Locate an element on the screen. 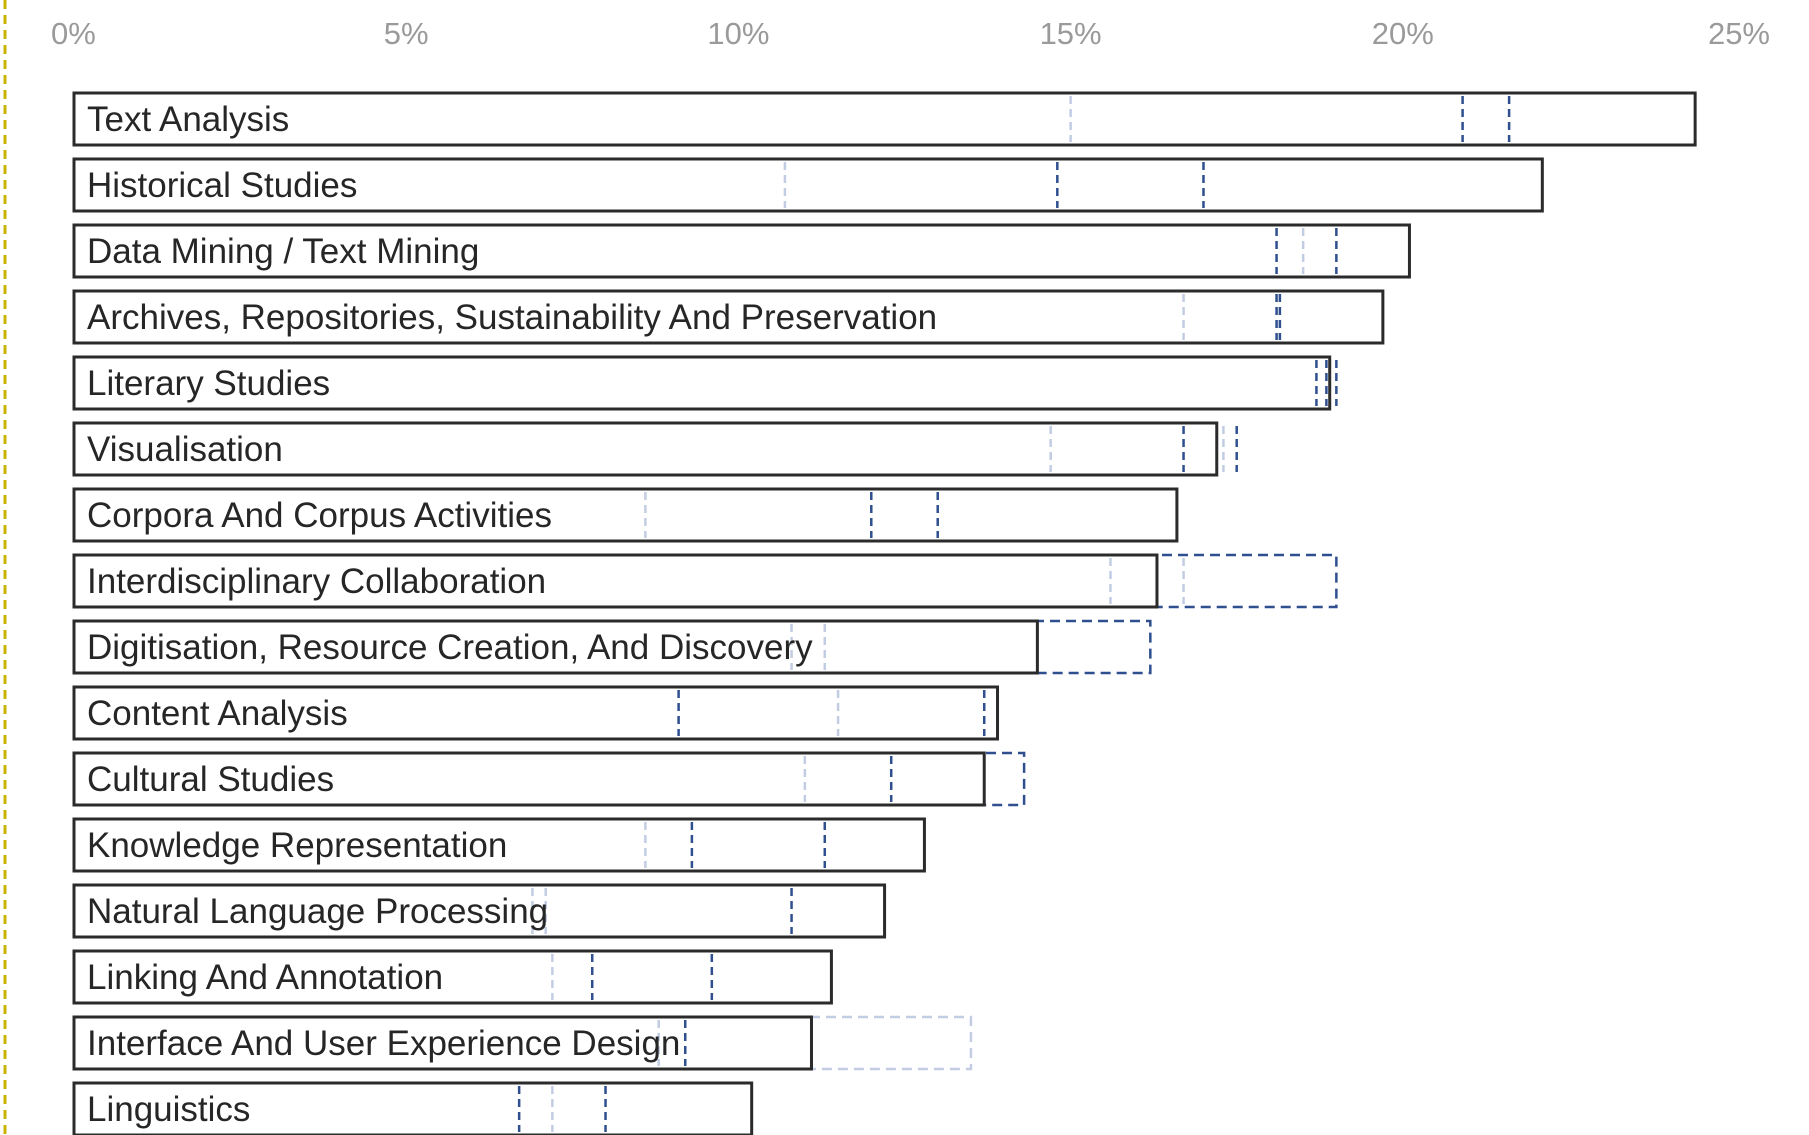 The width and height of the screenshot is (1809, 1135). category-label: Literary Studies is located at coordinates (208, 383).